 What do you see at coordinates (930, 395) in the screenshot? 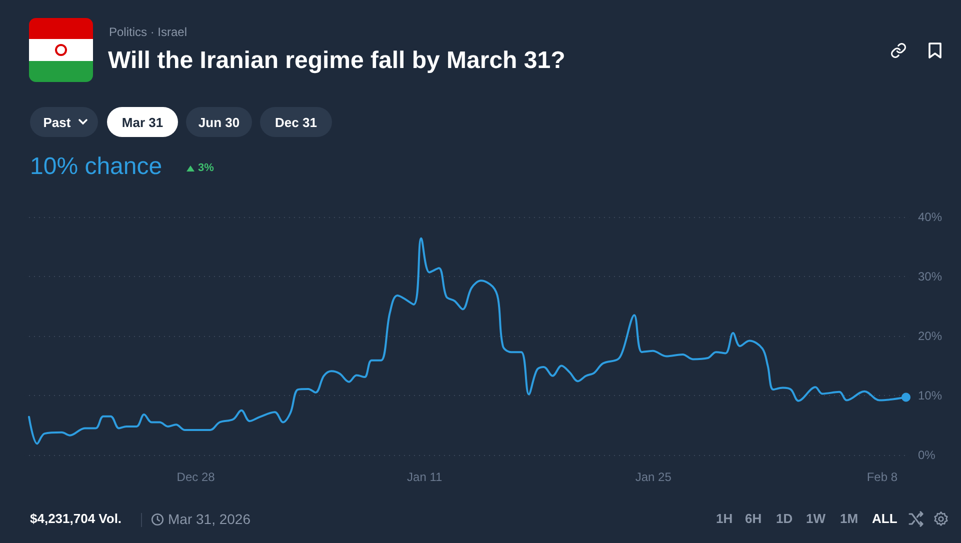
I see `y-tick-label: 10%` at bounding box center [930, 395].